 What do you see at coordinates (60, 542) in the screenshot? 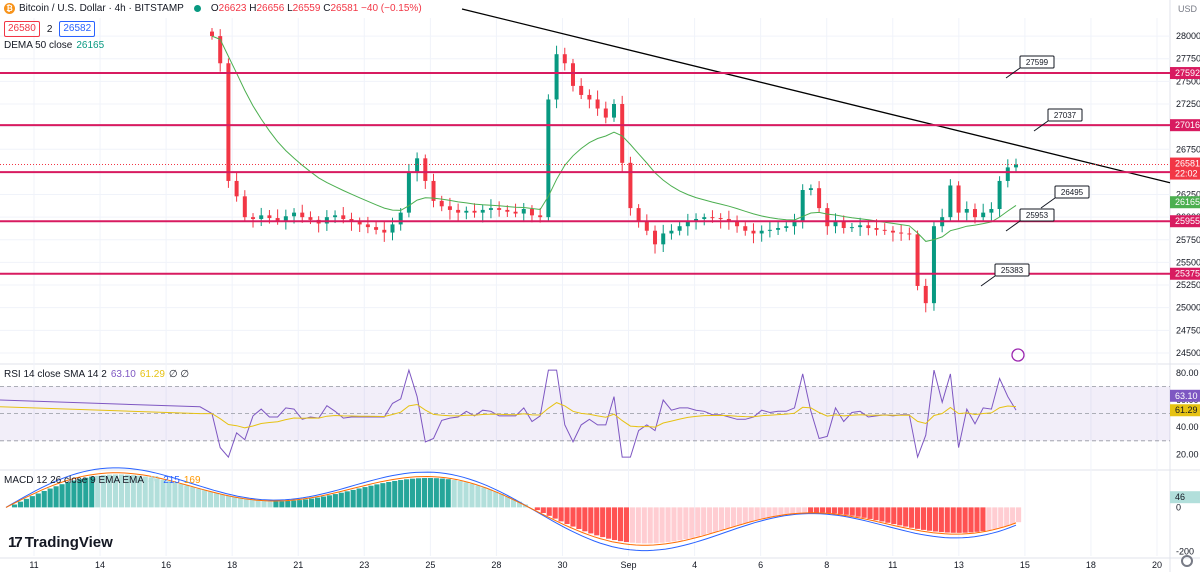
I see `tradingview-logo: 17 TradingView` at bounding box center [60, 542].